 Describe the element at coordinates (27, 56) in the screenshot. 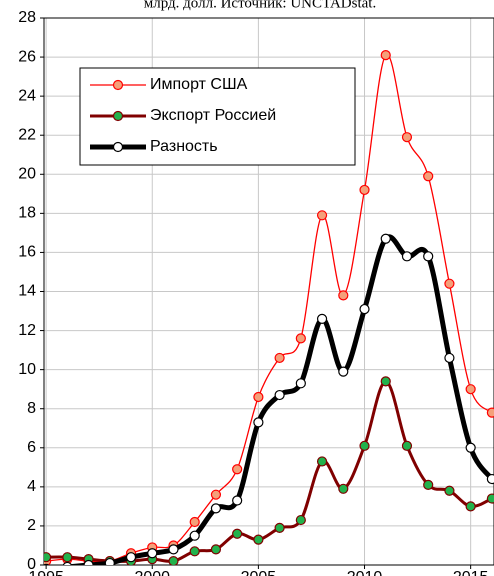

I see `y-tick-label: 26` at that location.